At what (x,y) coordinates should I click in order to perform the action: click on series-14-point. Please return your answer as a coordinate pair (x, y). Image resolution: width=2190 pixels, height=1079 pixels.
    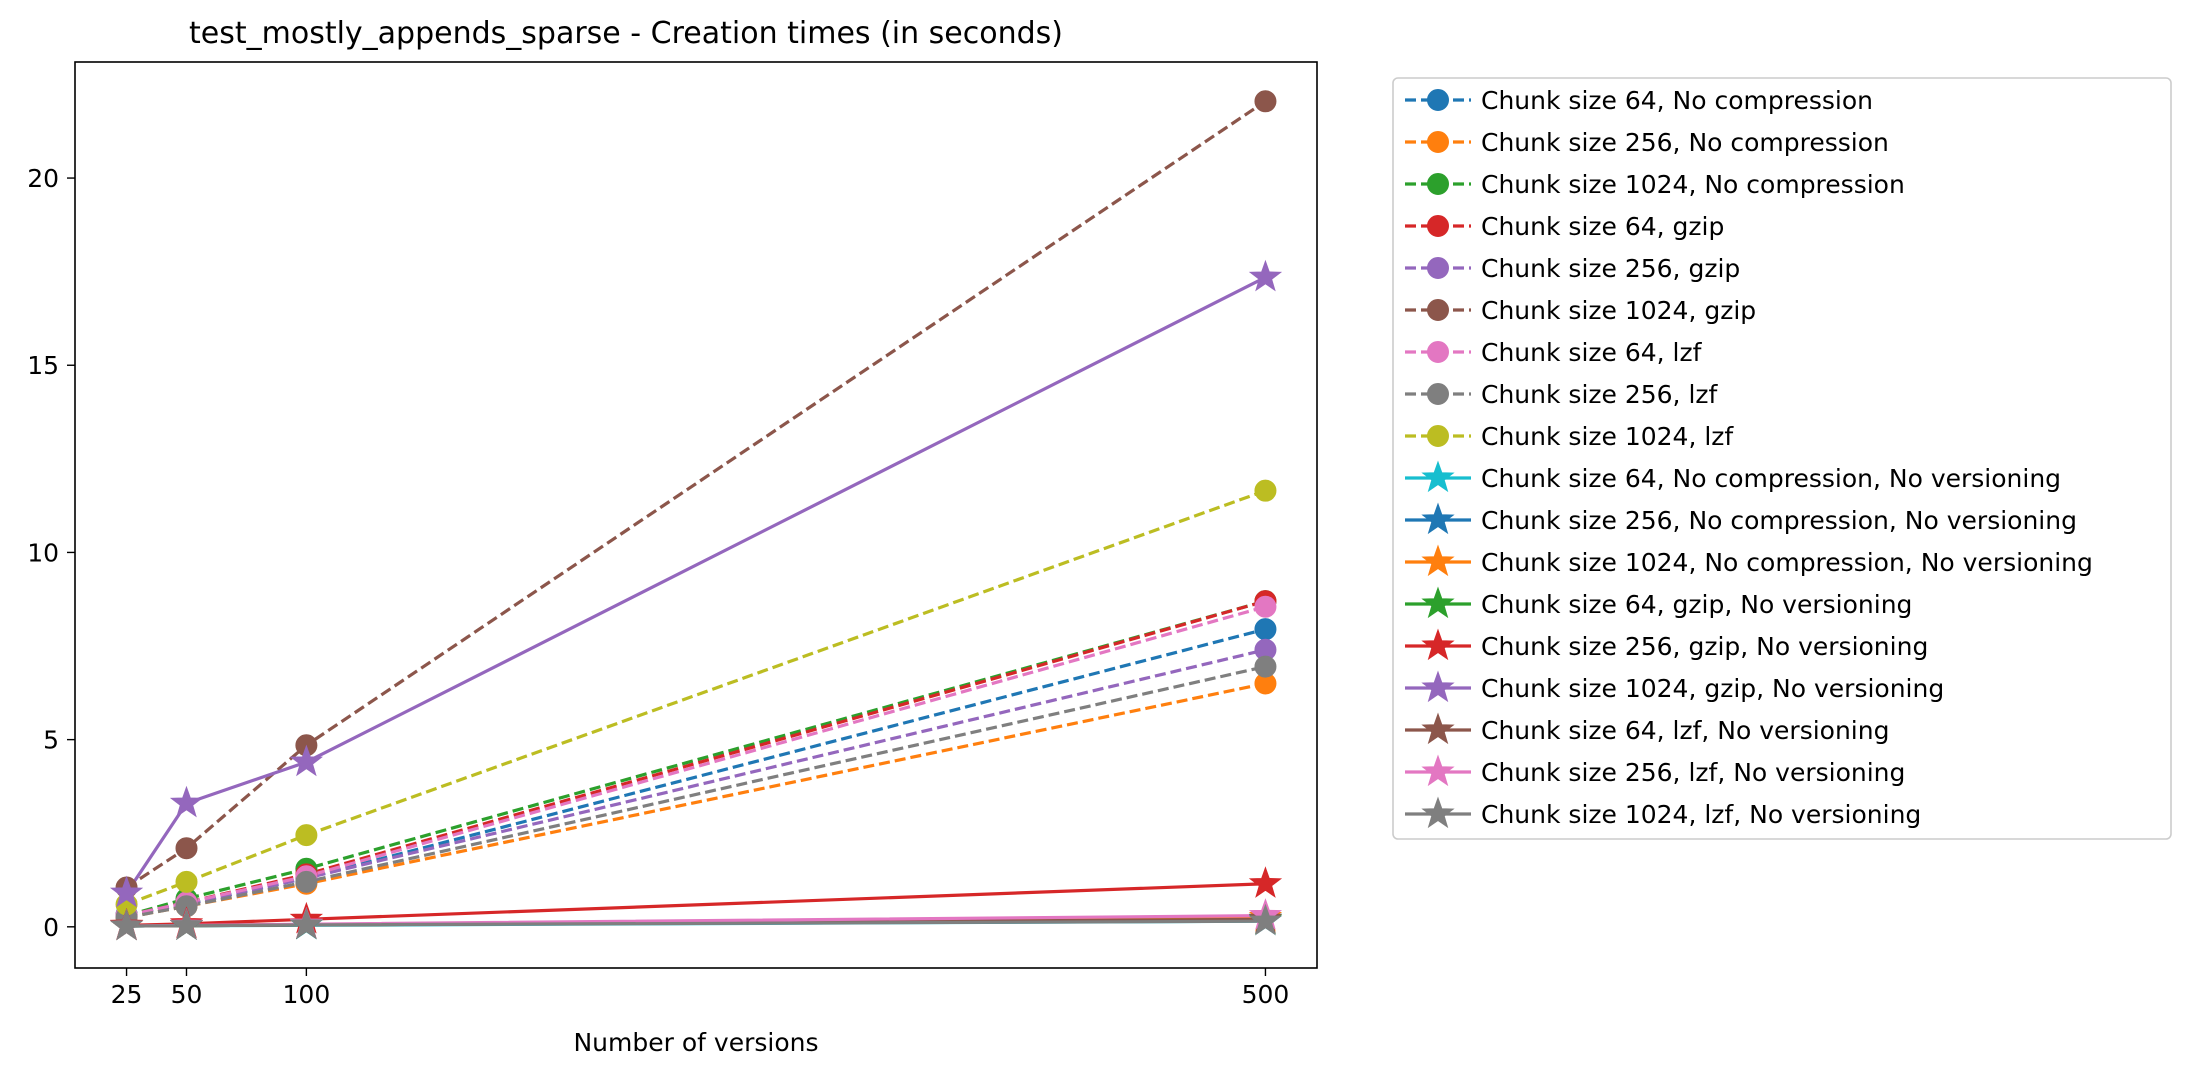
    Looking at the image, I should click on (1265, 882).